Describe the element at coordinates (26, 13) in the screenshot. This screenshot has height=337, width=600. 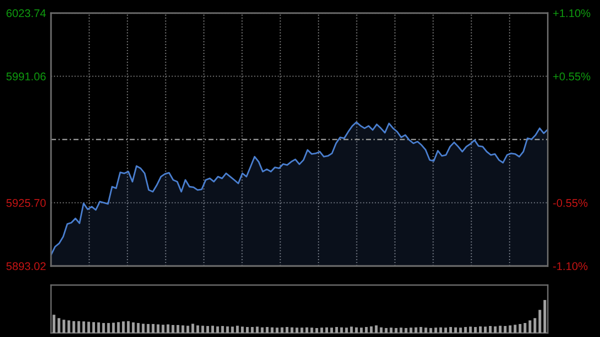
I see `y-tick-label: 6023.74` at that location.